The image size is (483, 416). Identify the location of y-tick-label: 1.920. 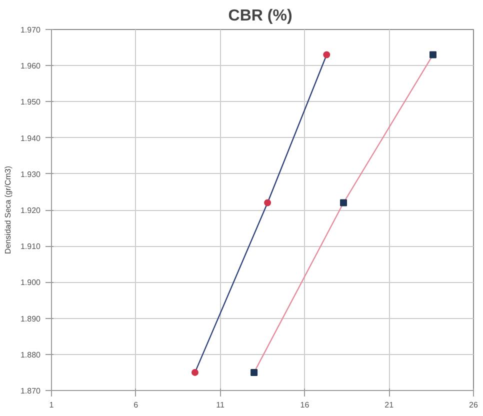
(31, 210).